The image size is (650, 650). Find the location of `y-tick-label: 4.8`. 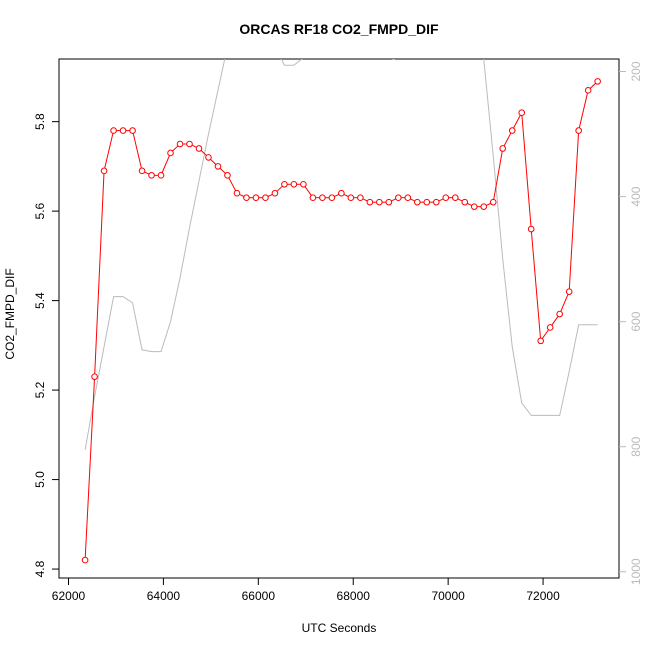

y-tick-label: 4.8 is located at coordinates (40, 568).